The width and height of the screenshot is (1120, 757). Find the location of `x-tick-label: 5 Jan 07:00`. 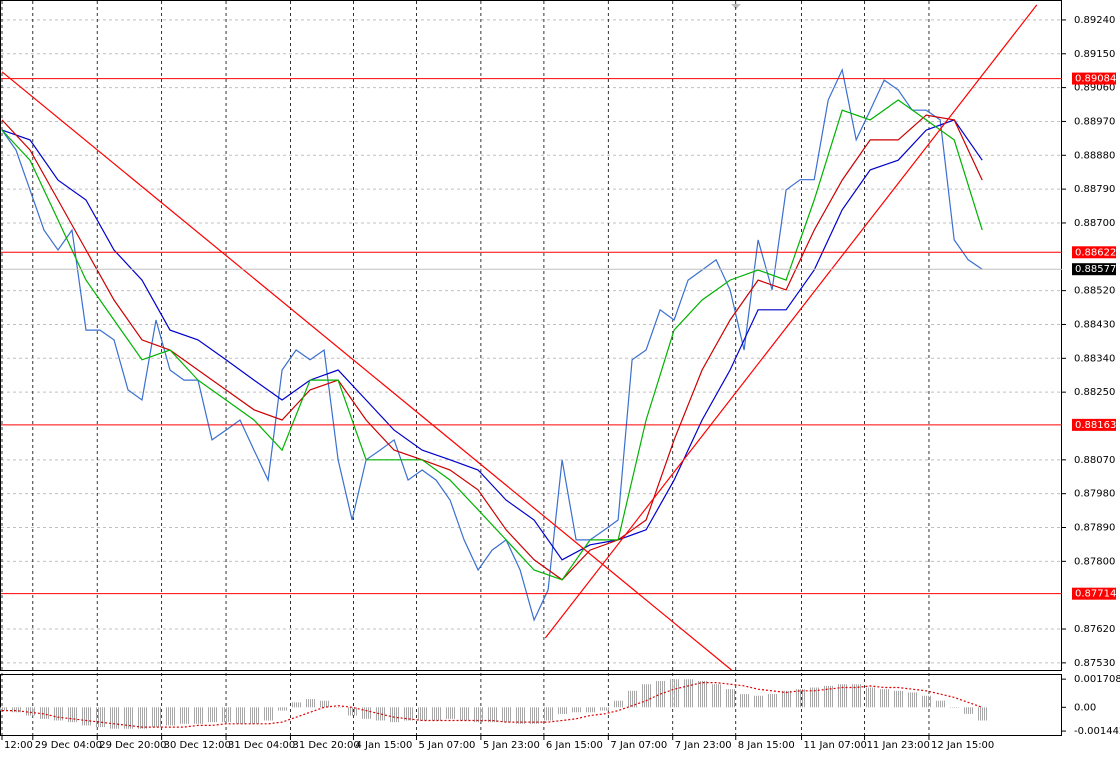

x-tick-label: 5 Jan 07:00 is located at coordinates (446, 745).